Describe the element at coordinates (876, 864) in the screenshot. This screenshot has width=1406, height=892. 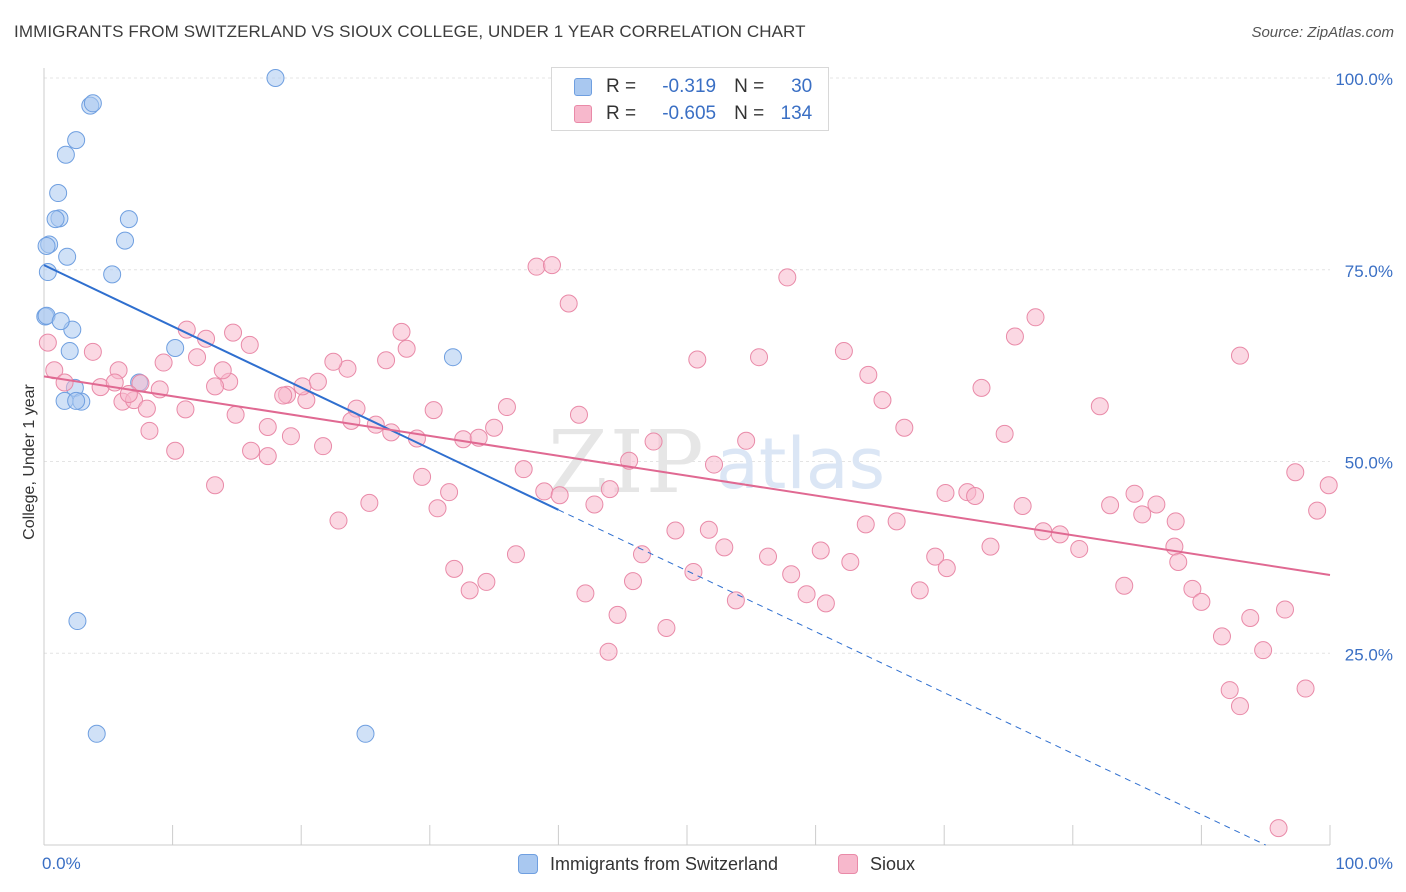
I see `bottom-legend-sioux: Sioux` at that location.